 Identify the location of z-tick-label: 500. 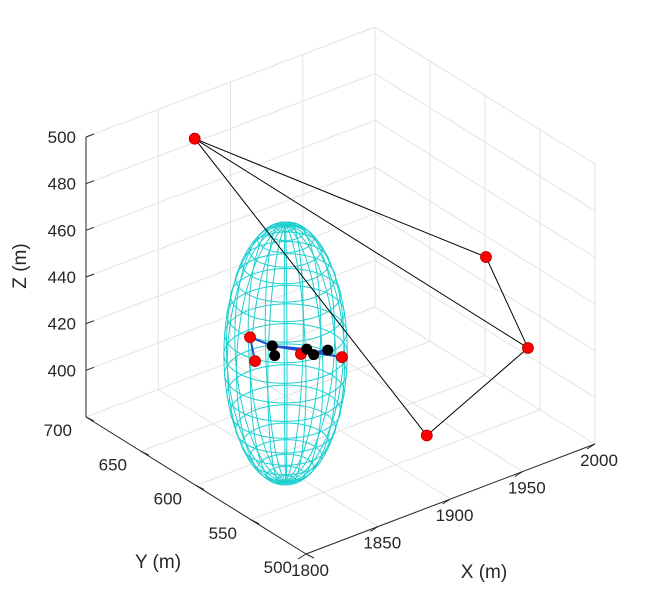
(62, 137).